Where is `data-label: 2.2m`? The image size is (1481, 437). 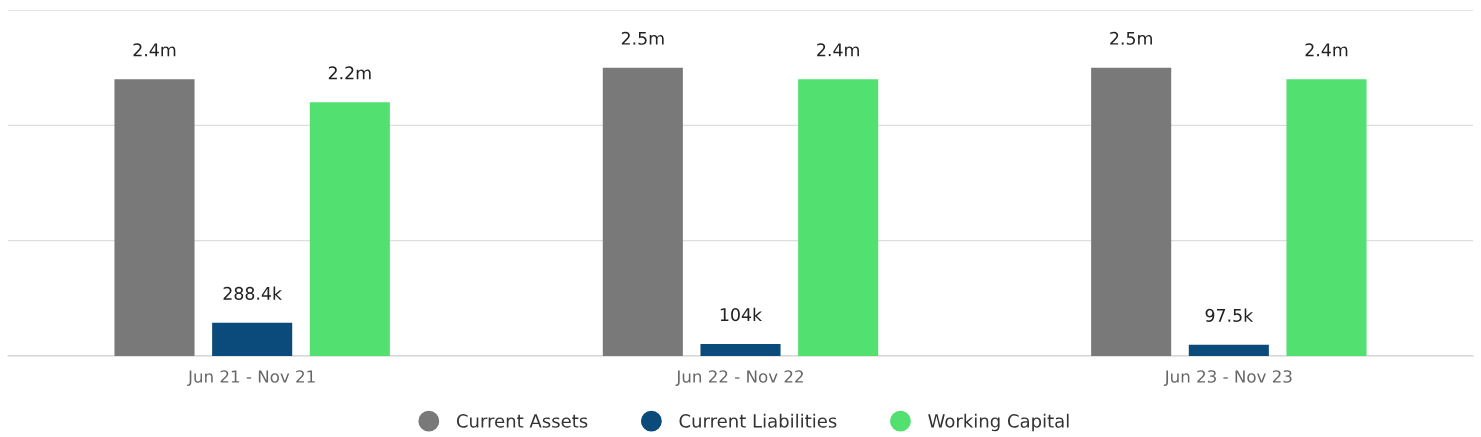 data-label: 2.2m is located at coordinates (349, 73).